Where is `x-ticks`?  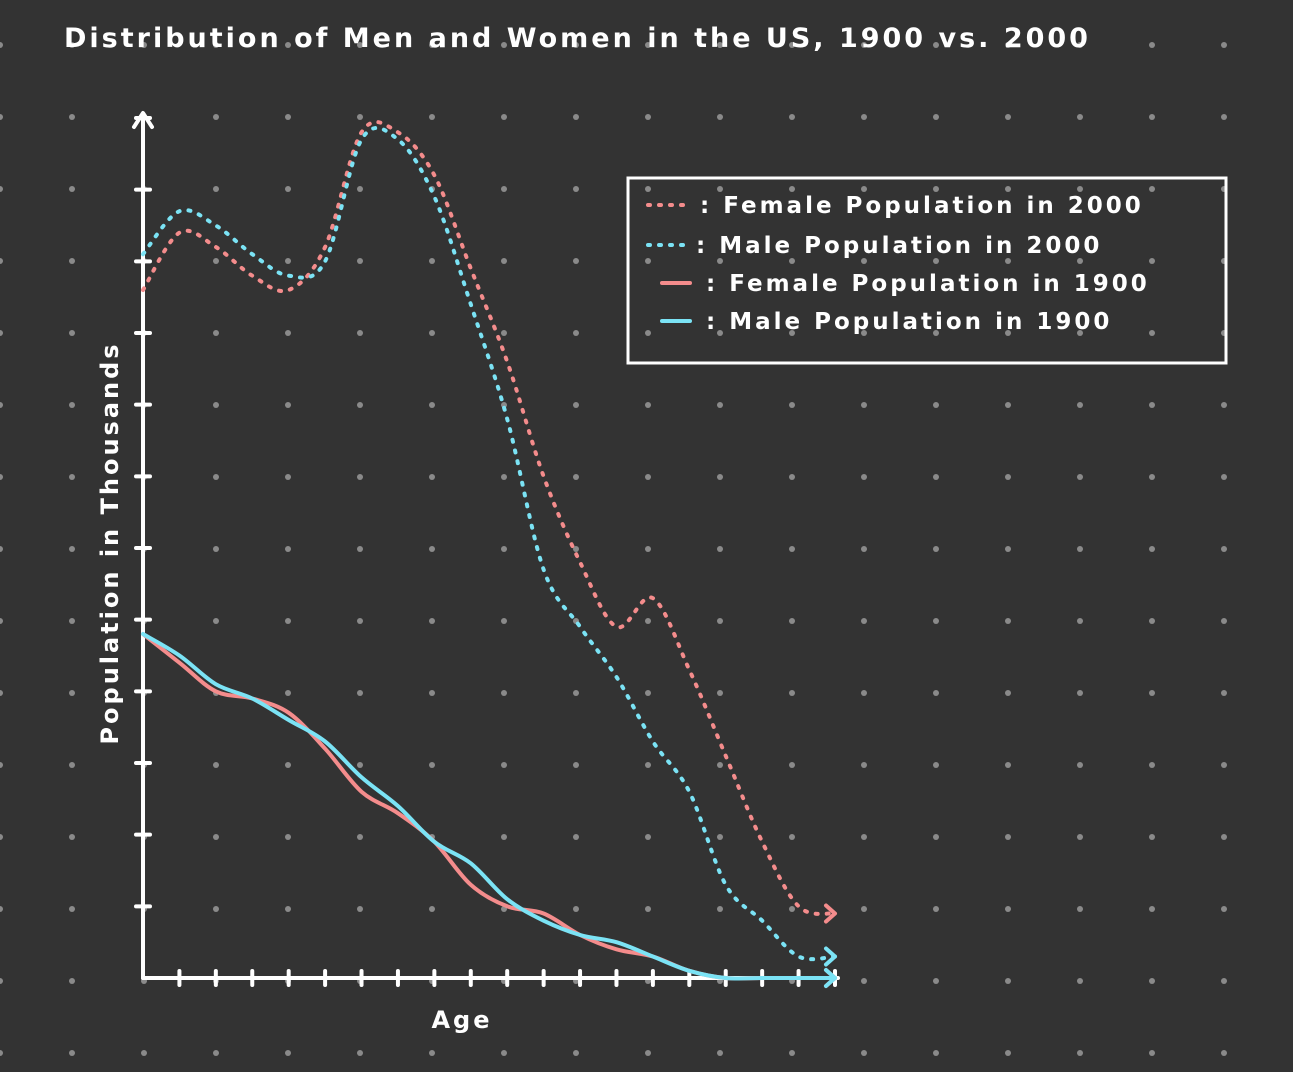
x-ticks is located at coordinates (507, 978).